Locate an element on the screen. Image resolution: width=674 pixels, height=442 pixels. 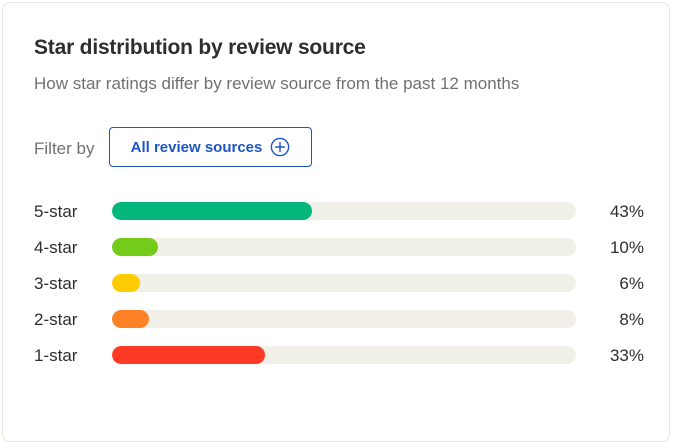
star-label: 4-star is located at coordinates (56, 247).